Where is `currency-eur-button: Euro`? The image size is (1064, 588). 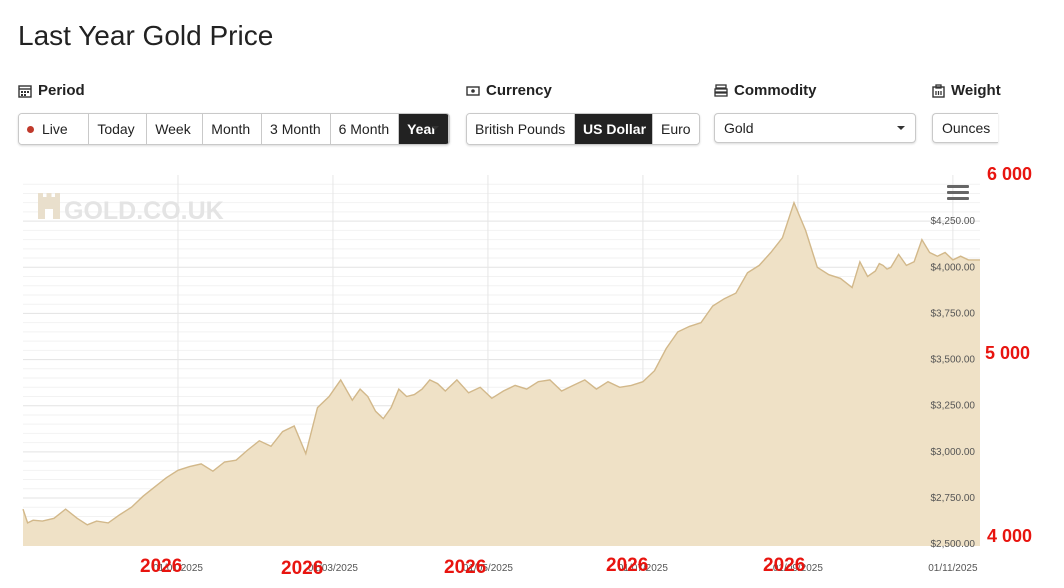 currency-eur-button: Euro is located at coordinates (676, 129).